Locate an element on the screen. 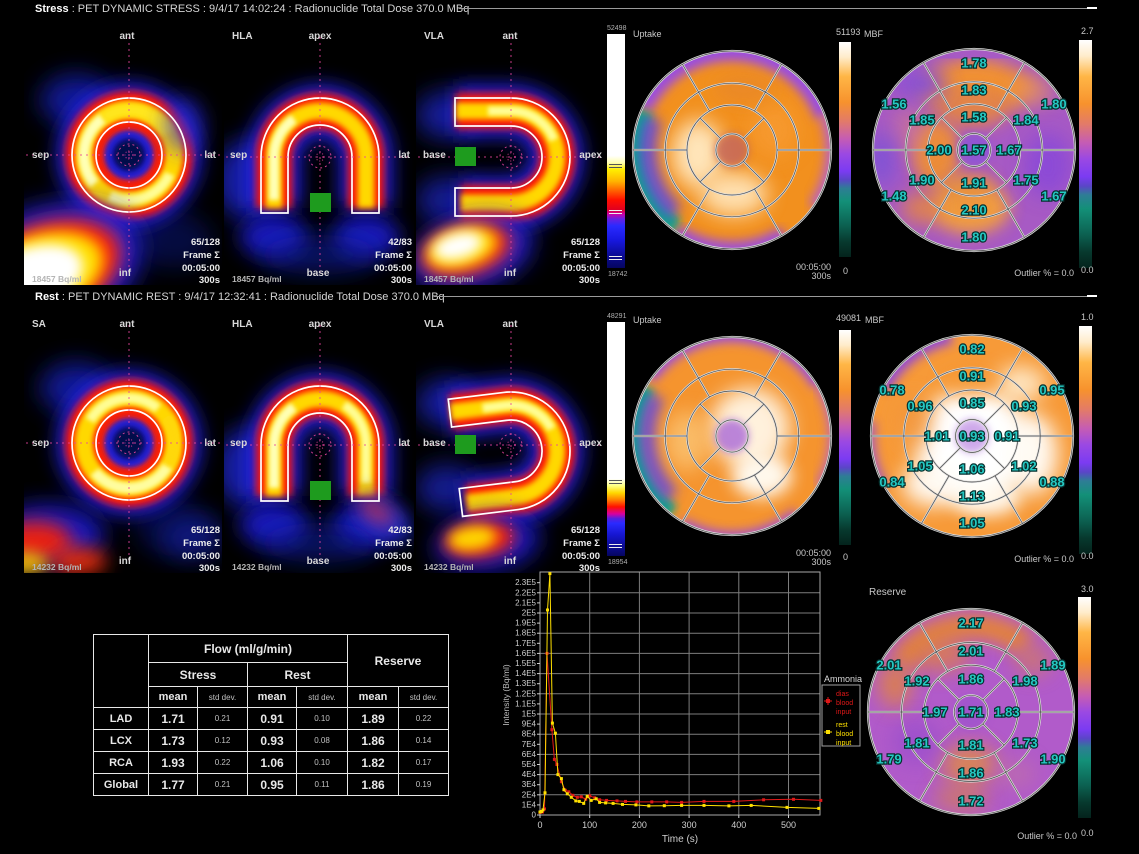 Image resolution: width=1139 pixels, height=854 pixels. svg-text: 1.98 is located at coordinates (1024, 681).